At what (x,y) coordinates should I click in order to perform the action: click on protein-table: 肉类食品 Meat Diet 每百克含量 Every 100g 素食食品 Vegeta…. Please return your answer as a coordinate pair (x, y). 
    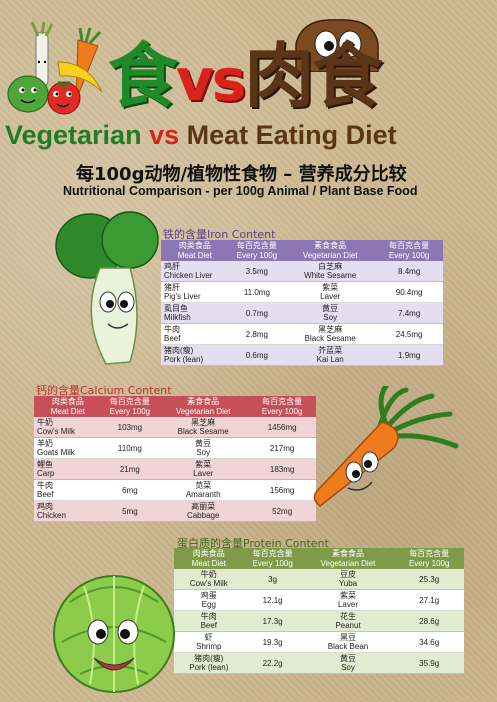
    Looking at the image, I should click on (319, 611).